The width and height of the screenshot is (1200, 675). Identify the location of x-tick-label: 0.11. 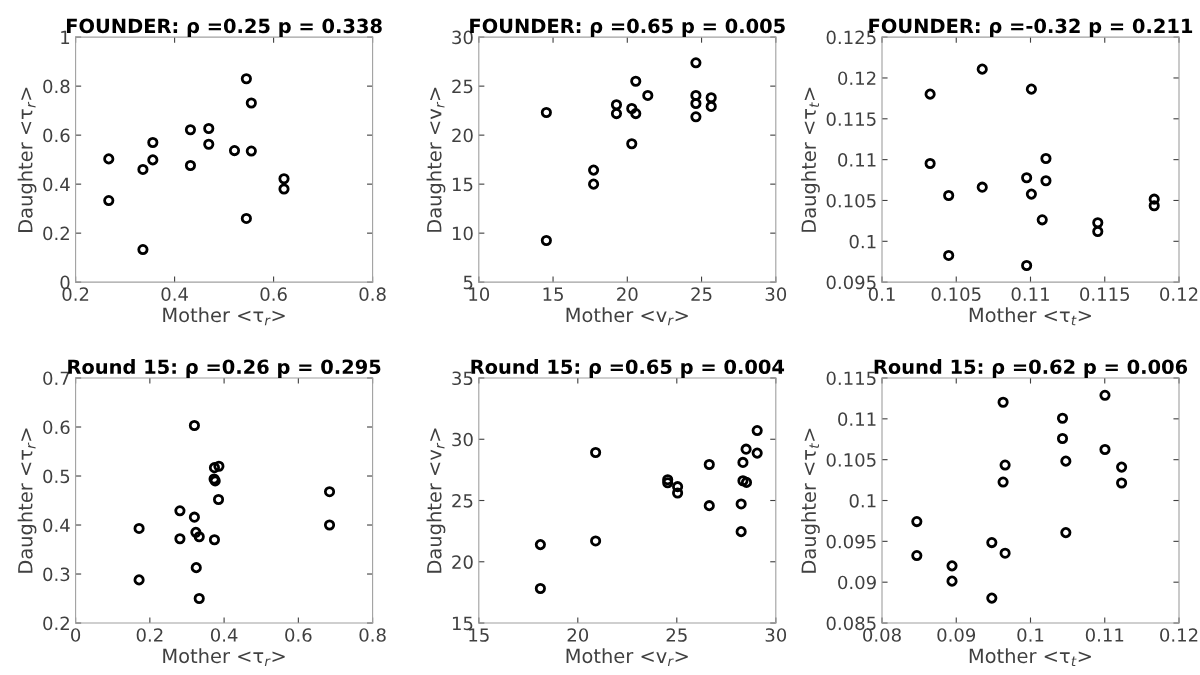
(1104, 635).